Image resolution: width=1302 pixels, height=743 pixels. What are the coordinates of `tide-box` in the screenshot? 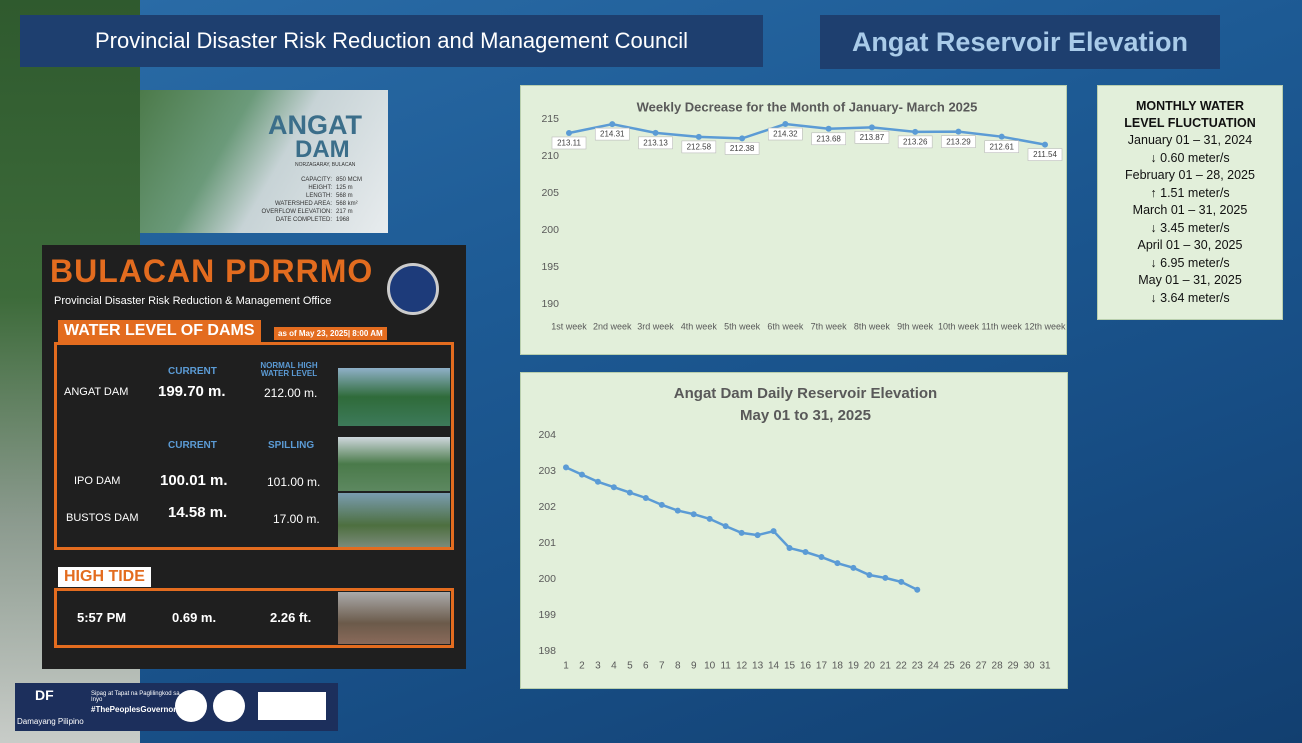 It's located at (254, 618).